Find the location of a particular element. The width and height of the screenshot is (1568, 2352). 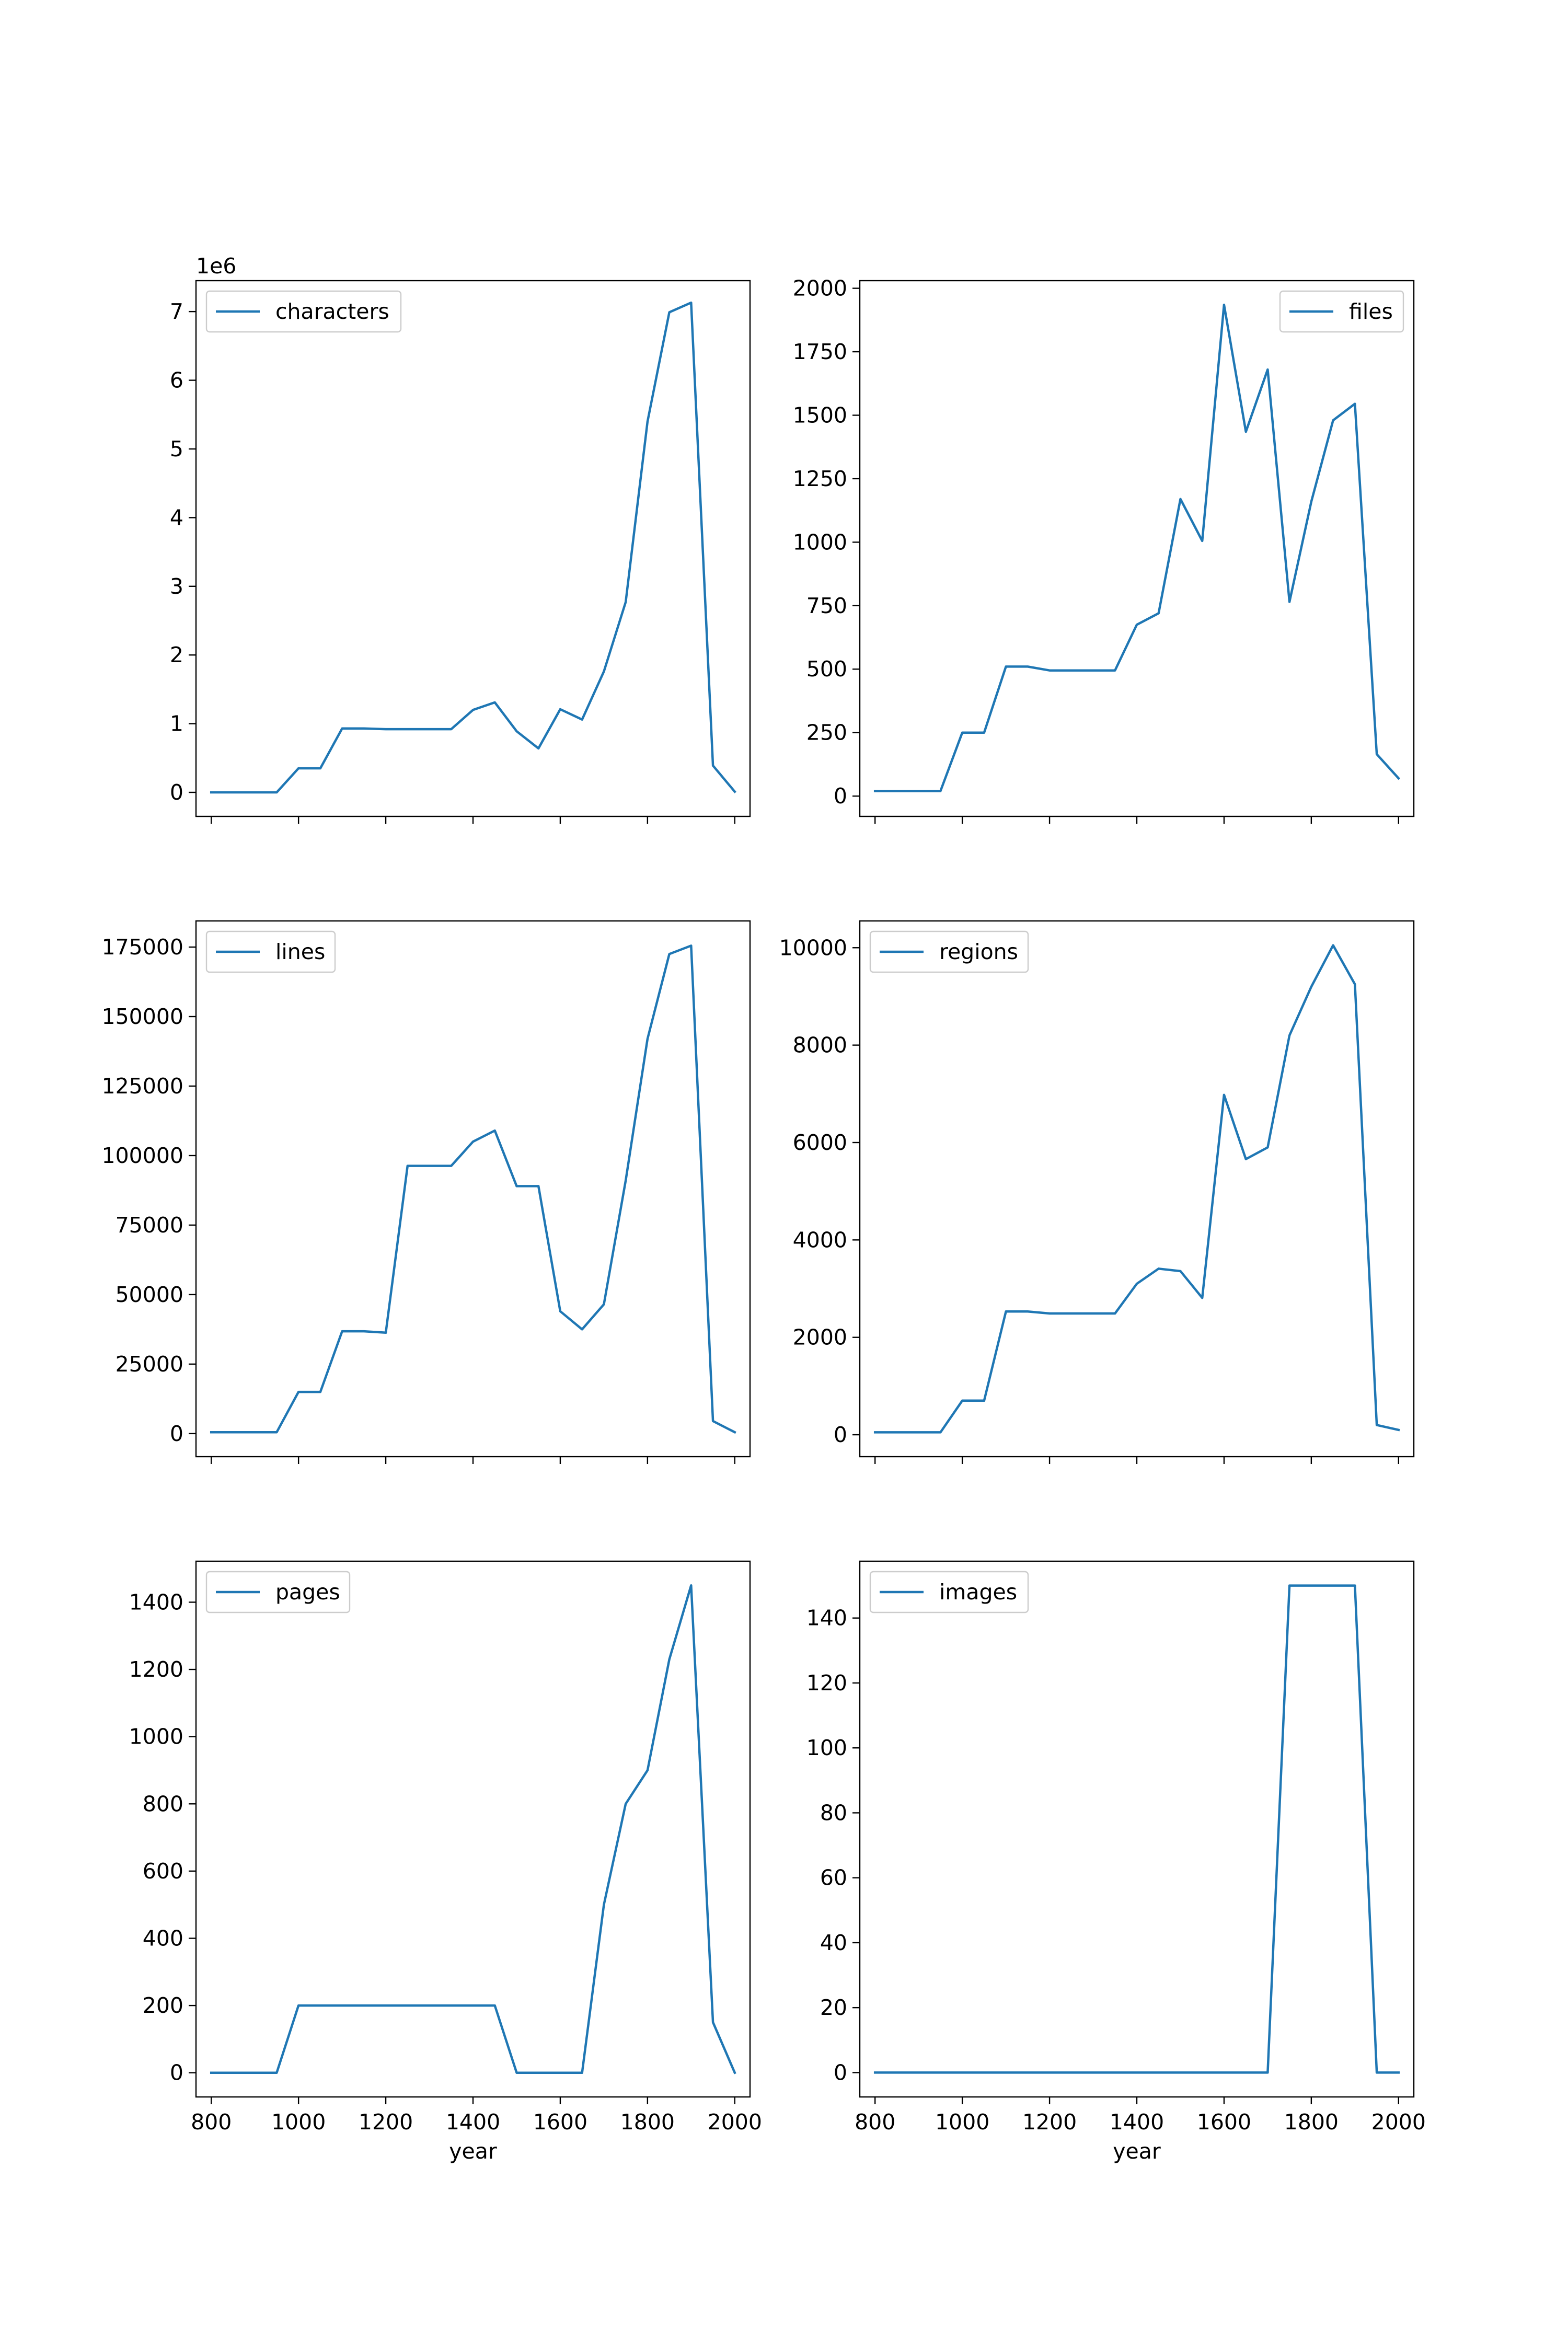

y-tick-label: 4 is located at coordinates (176, 517).